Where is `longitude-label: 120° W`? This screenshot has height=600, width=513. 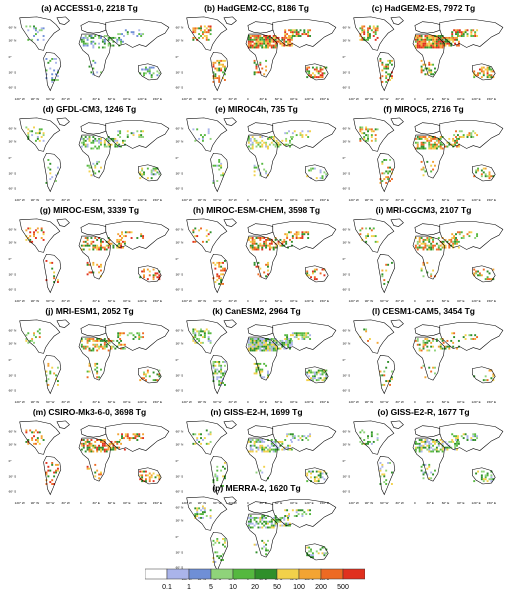
longitude-label: 120° W is located at coordinates (20, 200).